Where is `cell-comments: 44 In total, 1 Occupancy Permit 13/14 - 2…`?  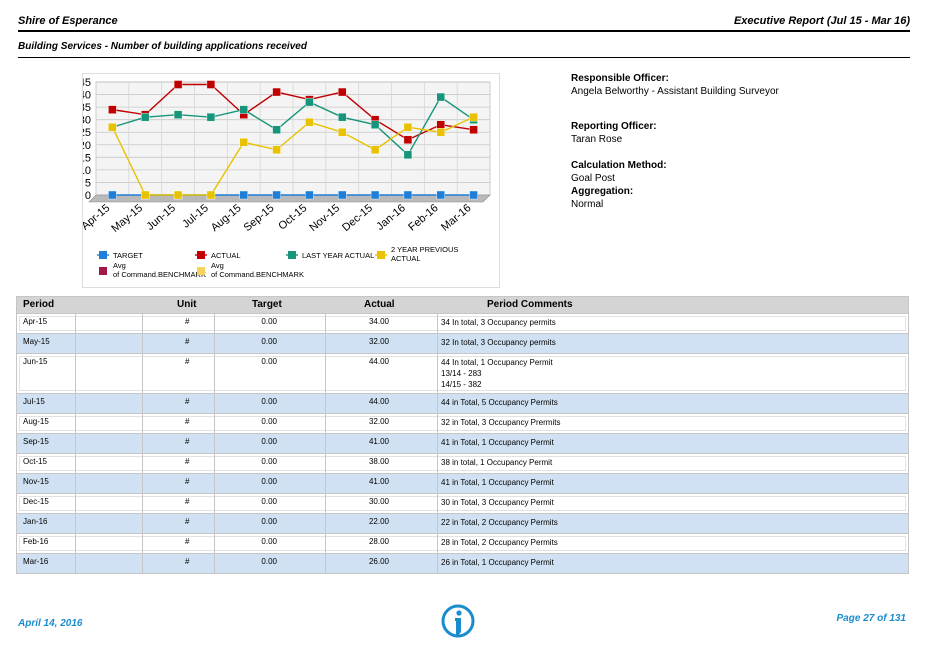 cell-comments: 44 In total, 1 Occupancy Permit 13/14 - 2… is located at coordinates (497, 373).